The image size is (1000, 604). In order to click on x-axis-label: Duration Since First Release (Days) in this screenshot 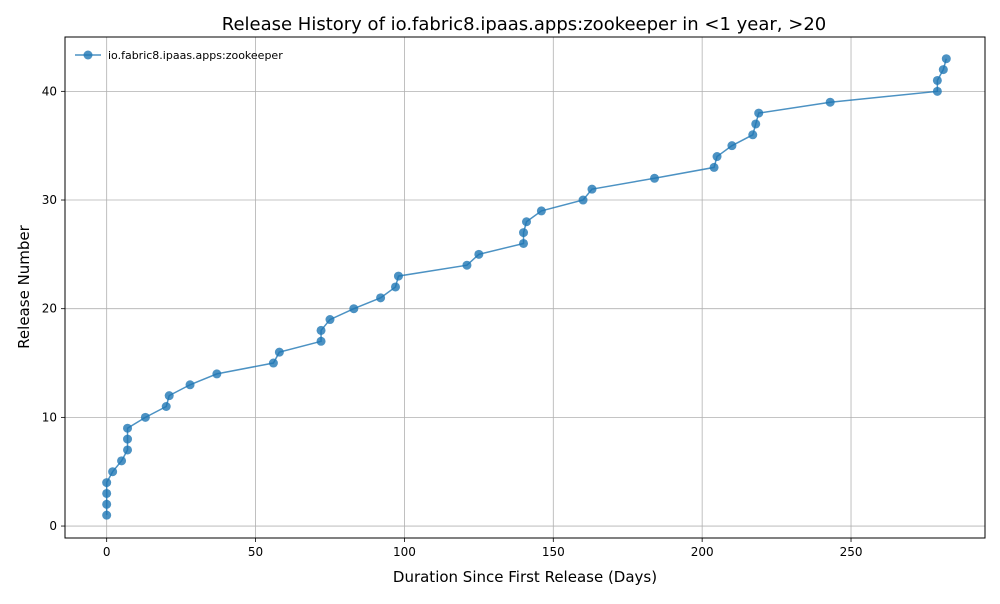, I will do `click(525, 577)`.